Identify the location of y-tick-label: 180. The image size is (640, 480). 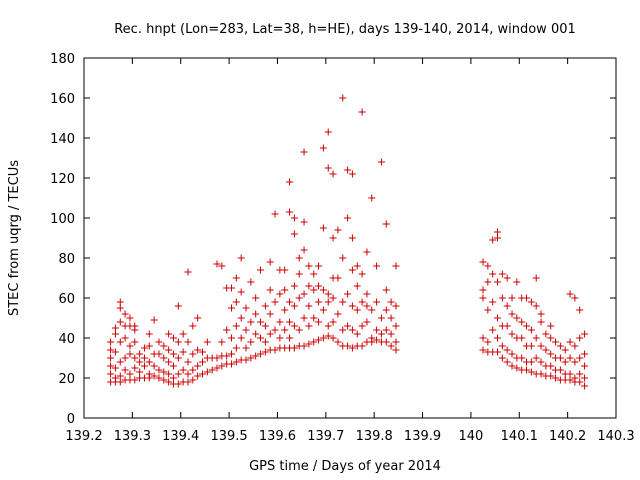
(62, 59).